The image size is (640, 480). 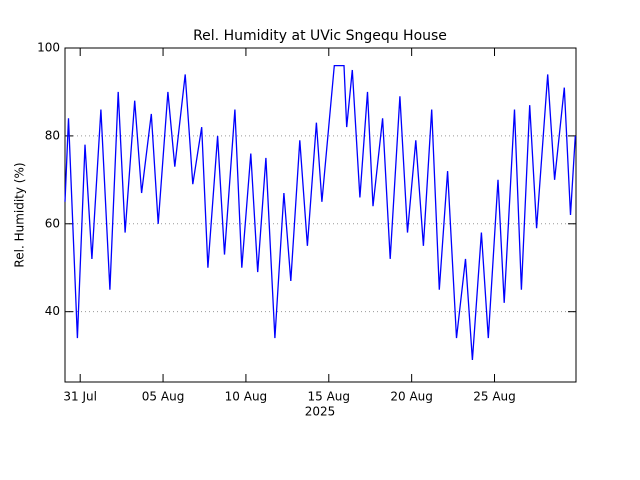 I want to click on y-tick-label: 100, so click(x=48, y=48).